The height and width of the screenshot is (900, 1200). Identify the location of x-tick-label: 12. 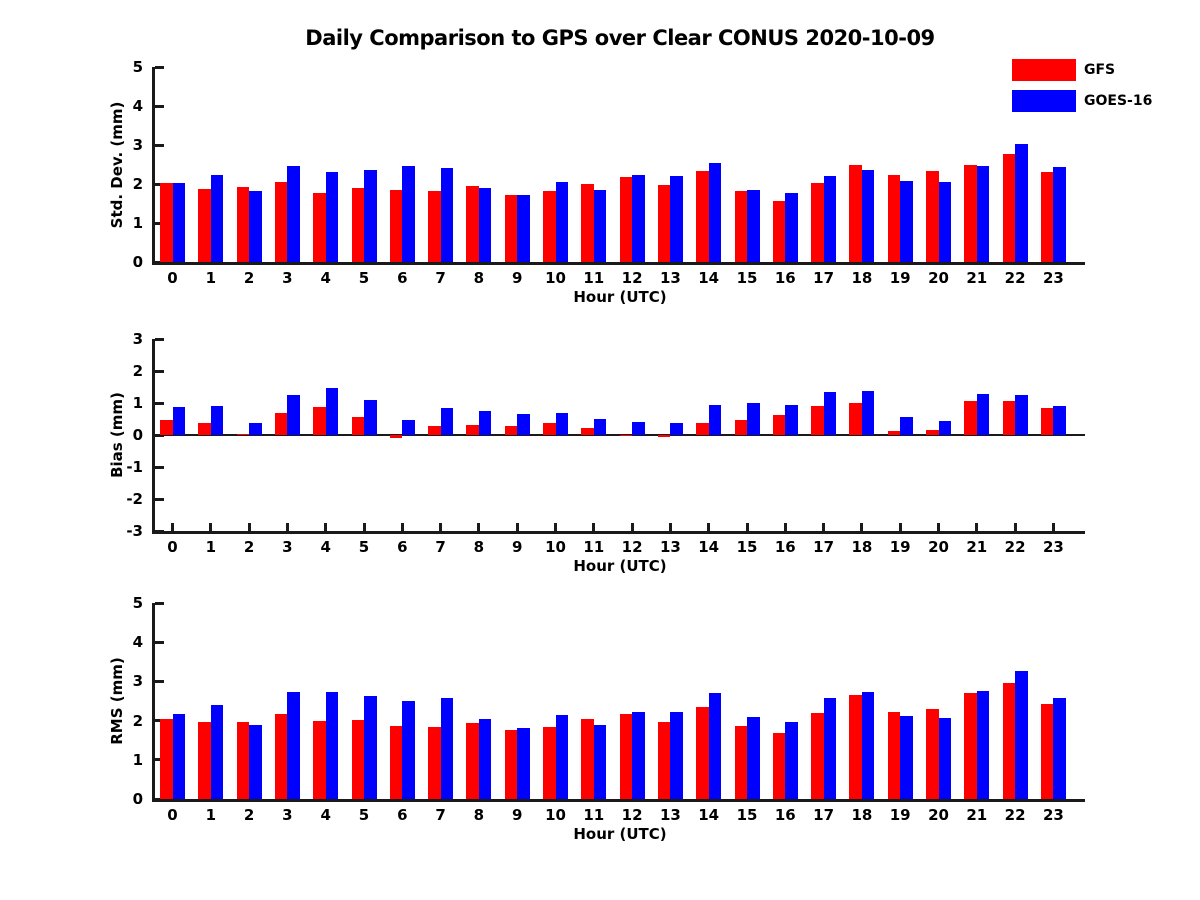
(632, 547).